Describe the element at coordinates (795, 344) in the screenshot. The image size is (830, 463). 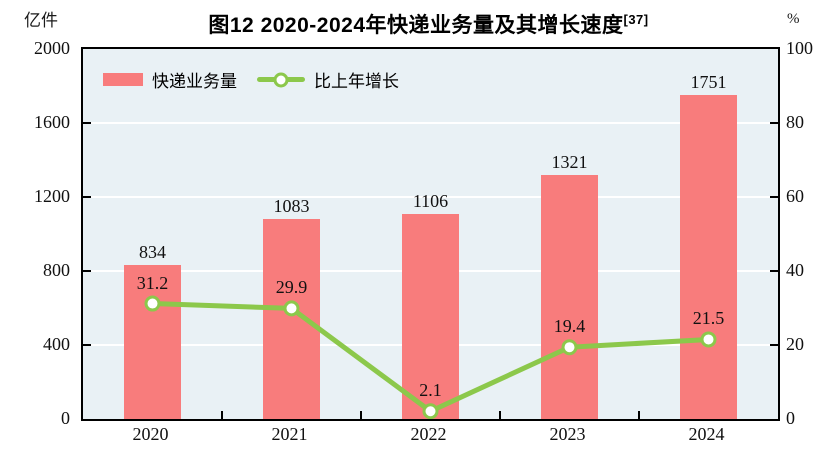
I see `y-axis-right-tick-label: 20` at that location.